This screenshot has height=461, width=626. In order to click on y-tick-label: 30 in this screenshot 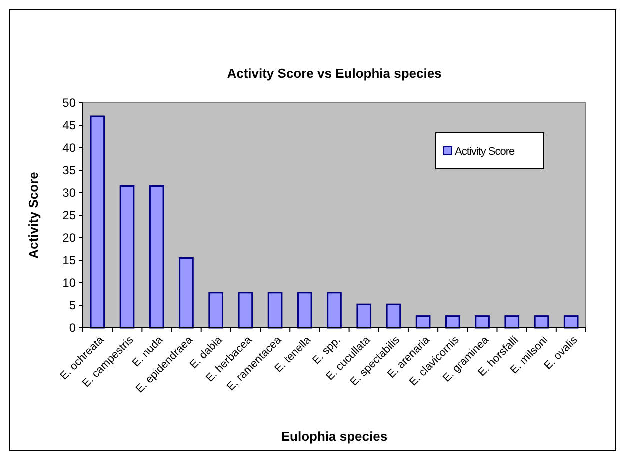, I will do `click(69, 193)`.